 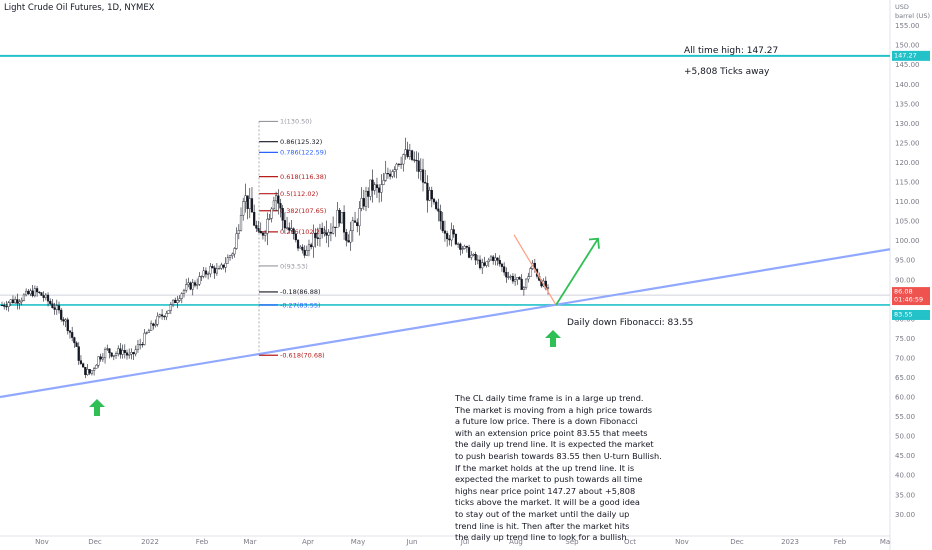 What do you see at coordinates (905, 437) in the screenshot?
I see `y-tick-label: 50.00` at bounding box center [905, 437].